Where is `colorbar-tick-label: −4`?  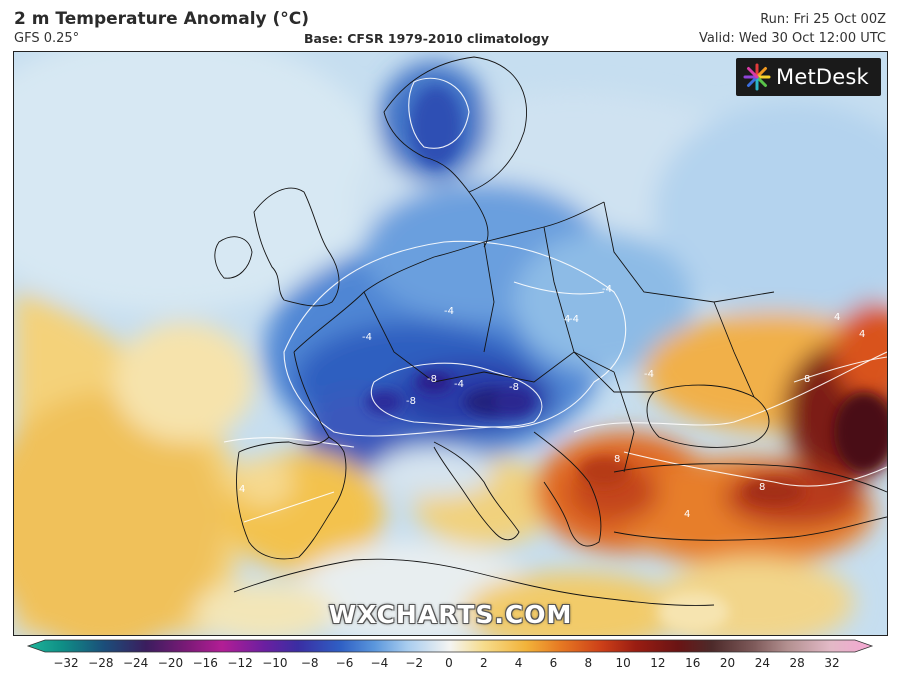
colorbar-tick-label: −4 is located at coordinates (379, 663).